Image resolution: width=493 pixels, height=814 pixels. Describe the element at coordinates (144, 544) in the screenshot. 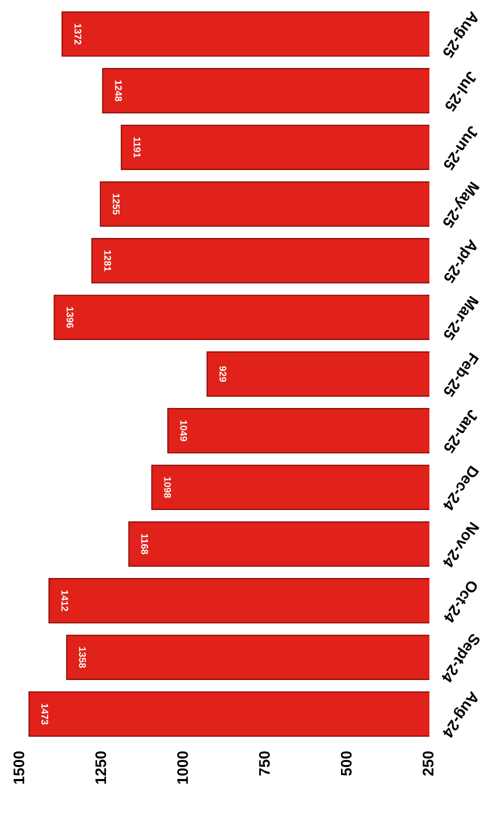

I see `data-label: 1168` at that location.